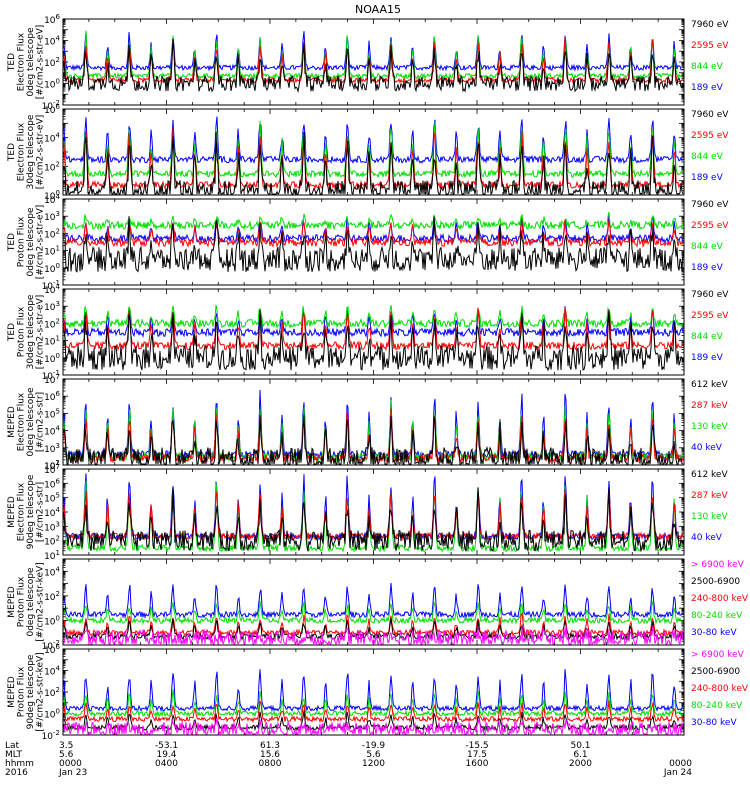 This screenshot has height=804, width=750. What do you see at coordinates (19, 764) in the screenshot?
I see `x-row-label: hhmm` at bounding box center [19, 764].